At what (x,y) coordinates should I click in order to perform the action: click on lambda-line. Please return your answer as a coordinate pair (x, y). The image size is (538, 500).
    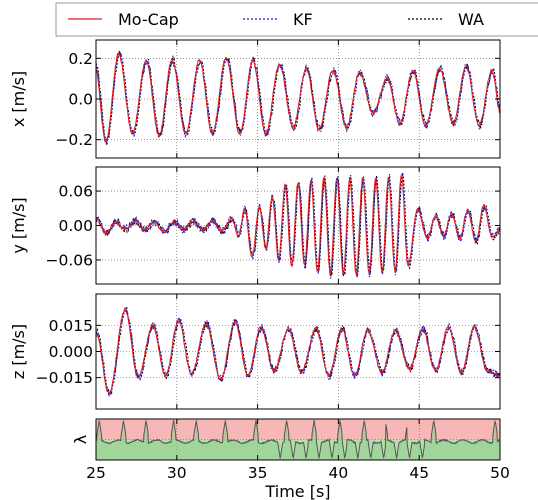
    Looking at the image, I should click on (298, 439).